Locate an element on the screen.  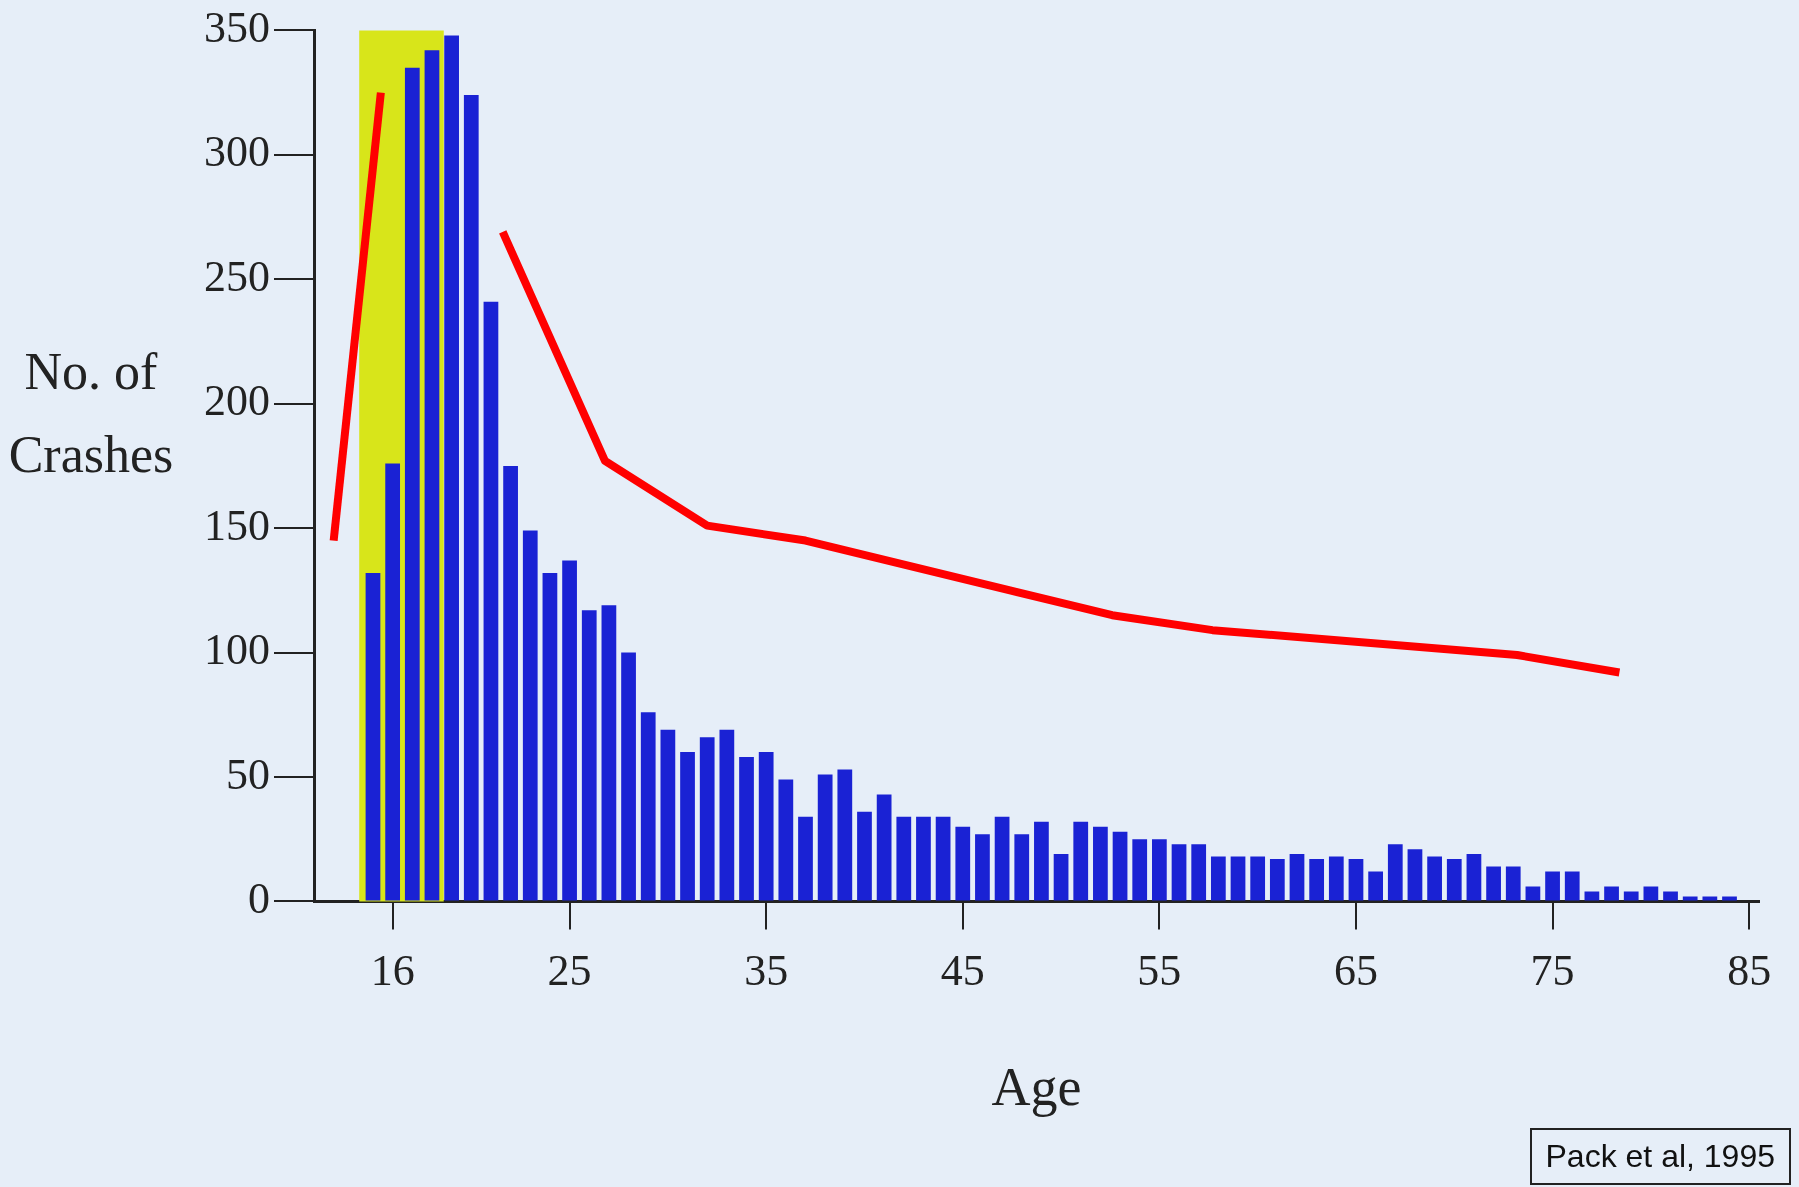
y-tick-label: 100 is located at coordinates (237, 650).